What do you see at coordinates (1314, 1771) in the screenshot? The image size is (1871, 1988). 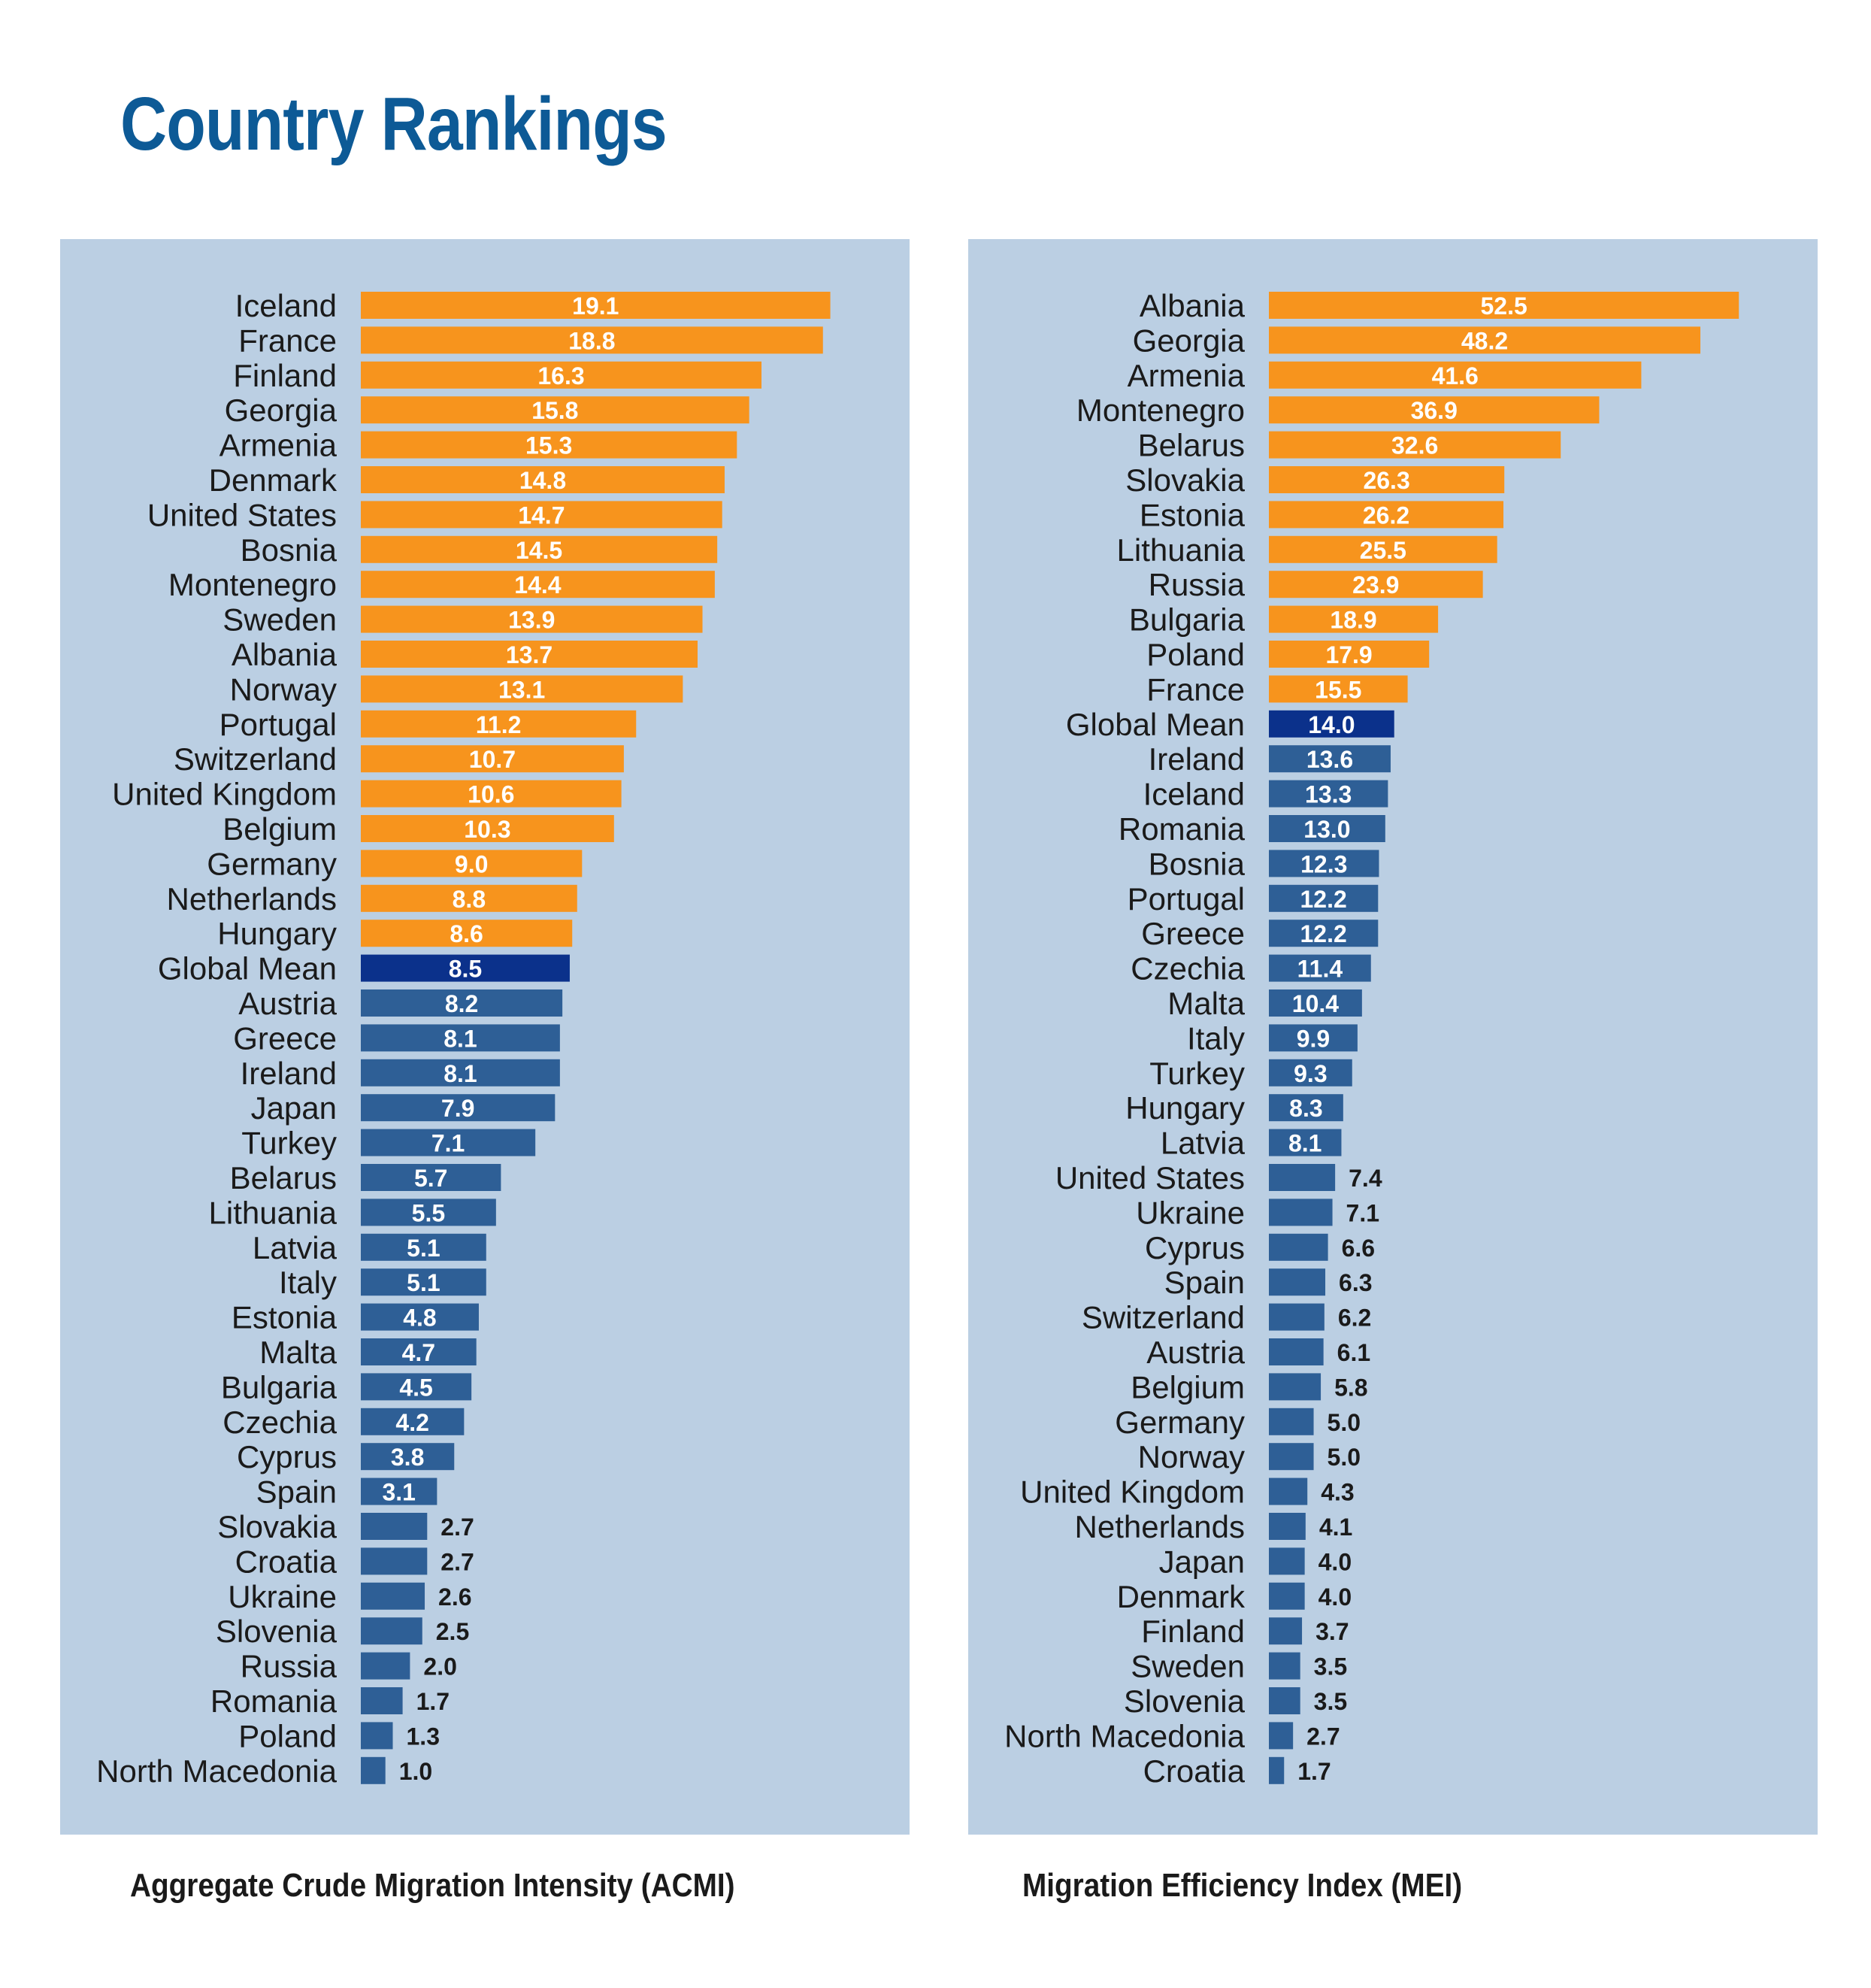 I see `mei-value-label-croatia: 1.7` at bounding box center [1314, 1771].